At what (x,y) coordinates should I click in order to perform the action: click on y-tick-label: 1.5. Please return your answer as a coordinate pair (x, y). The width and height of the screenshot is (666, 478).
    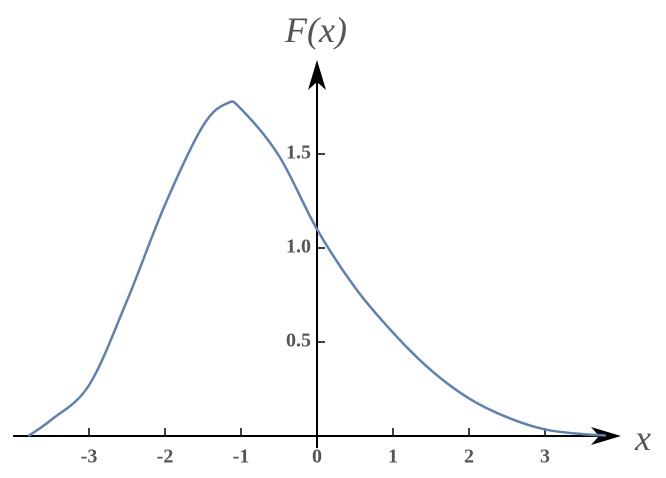
    Looking at the image, I should click on (298, 153).